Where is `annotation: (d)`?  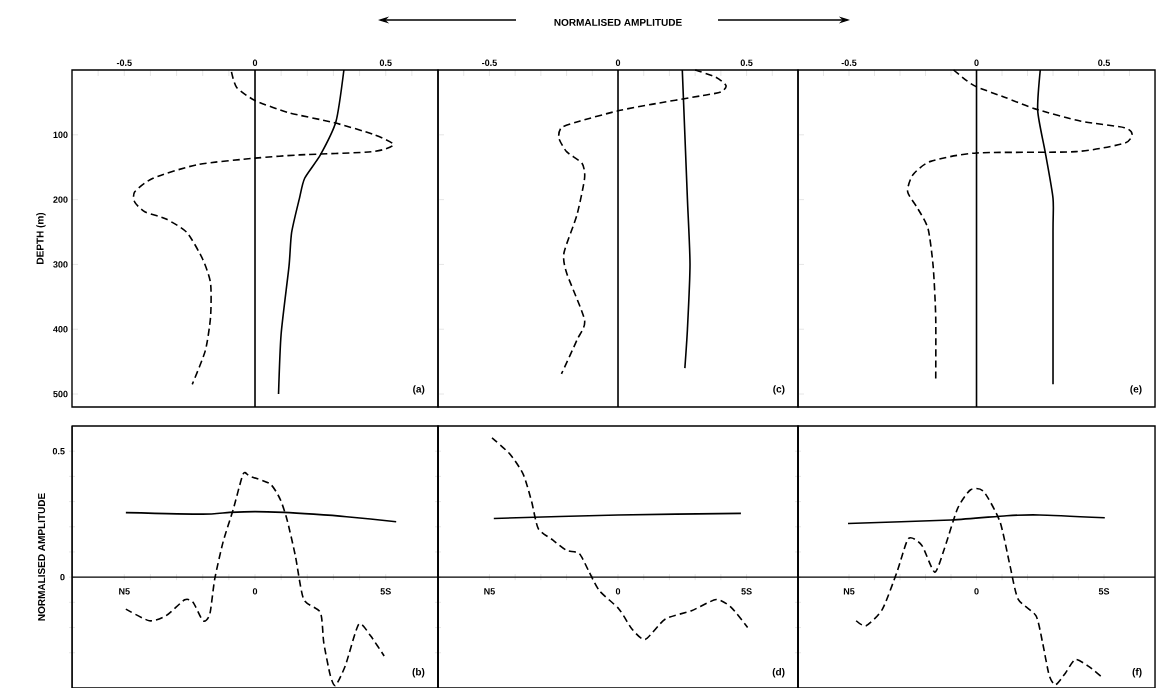
annotation: (d) is located at coordinates (778, 673).